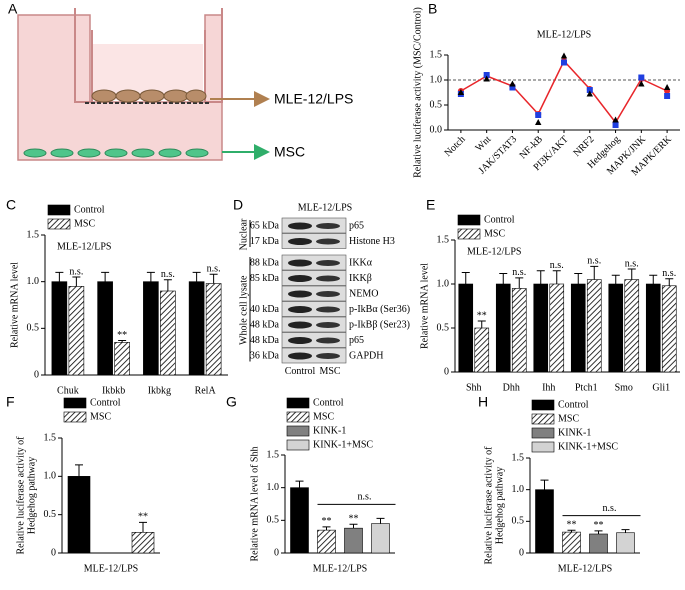 The height and width of the screenshot is (590, 685). Describe the element at coordinates (11, 205) in the screenshot. I see `panel-letter: C` at that location.